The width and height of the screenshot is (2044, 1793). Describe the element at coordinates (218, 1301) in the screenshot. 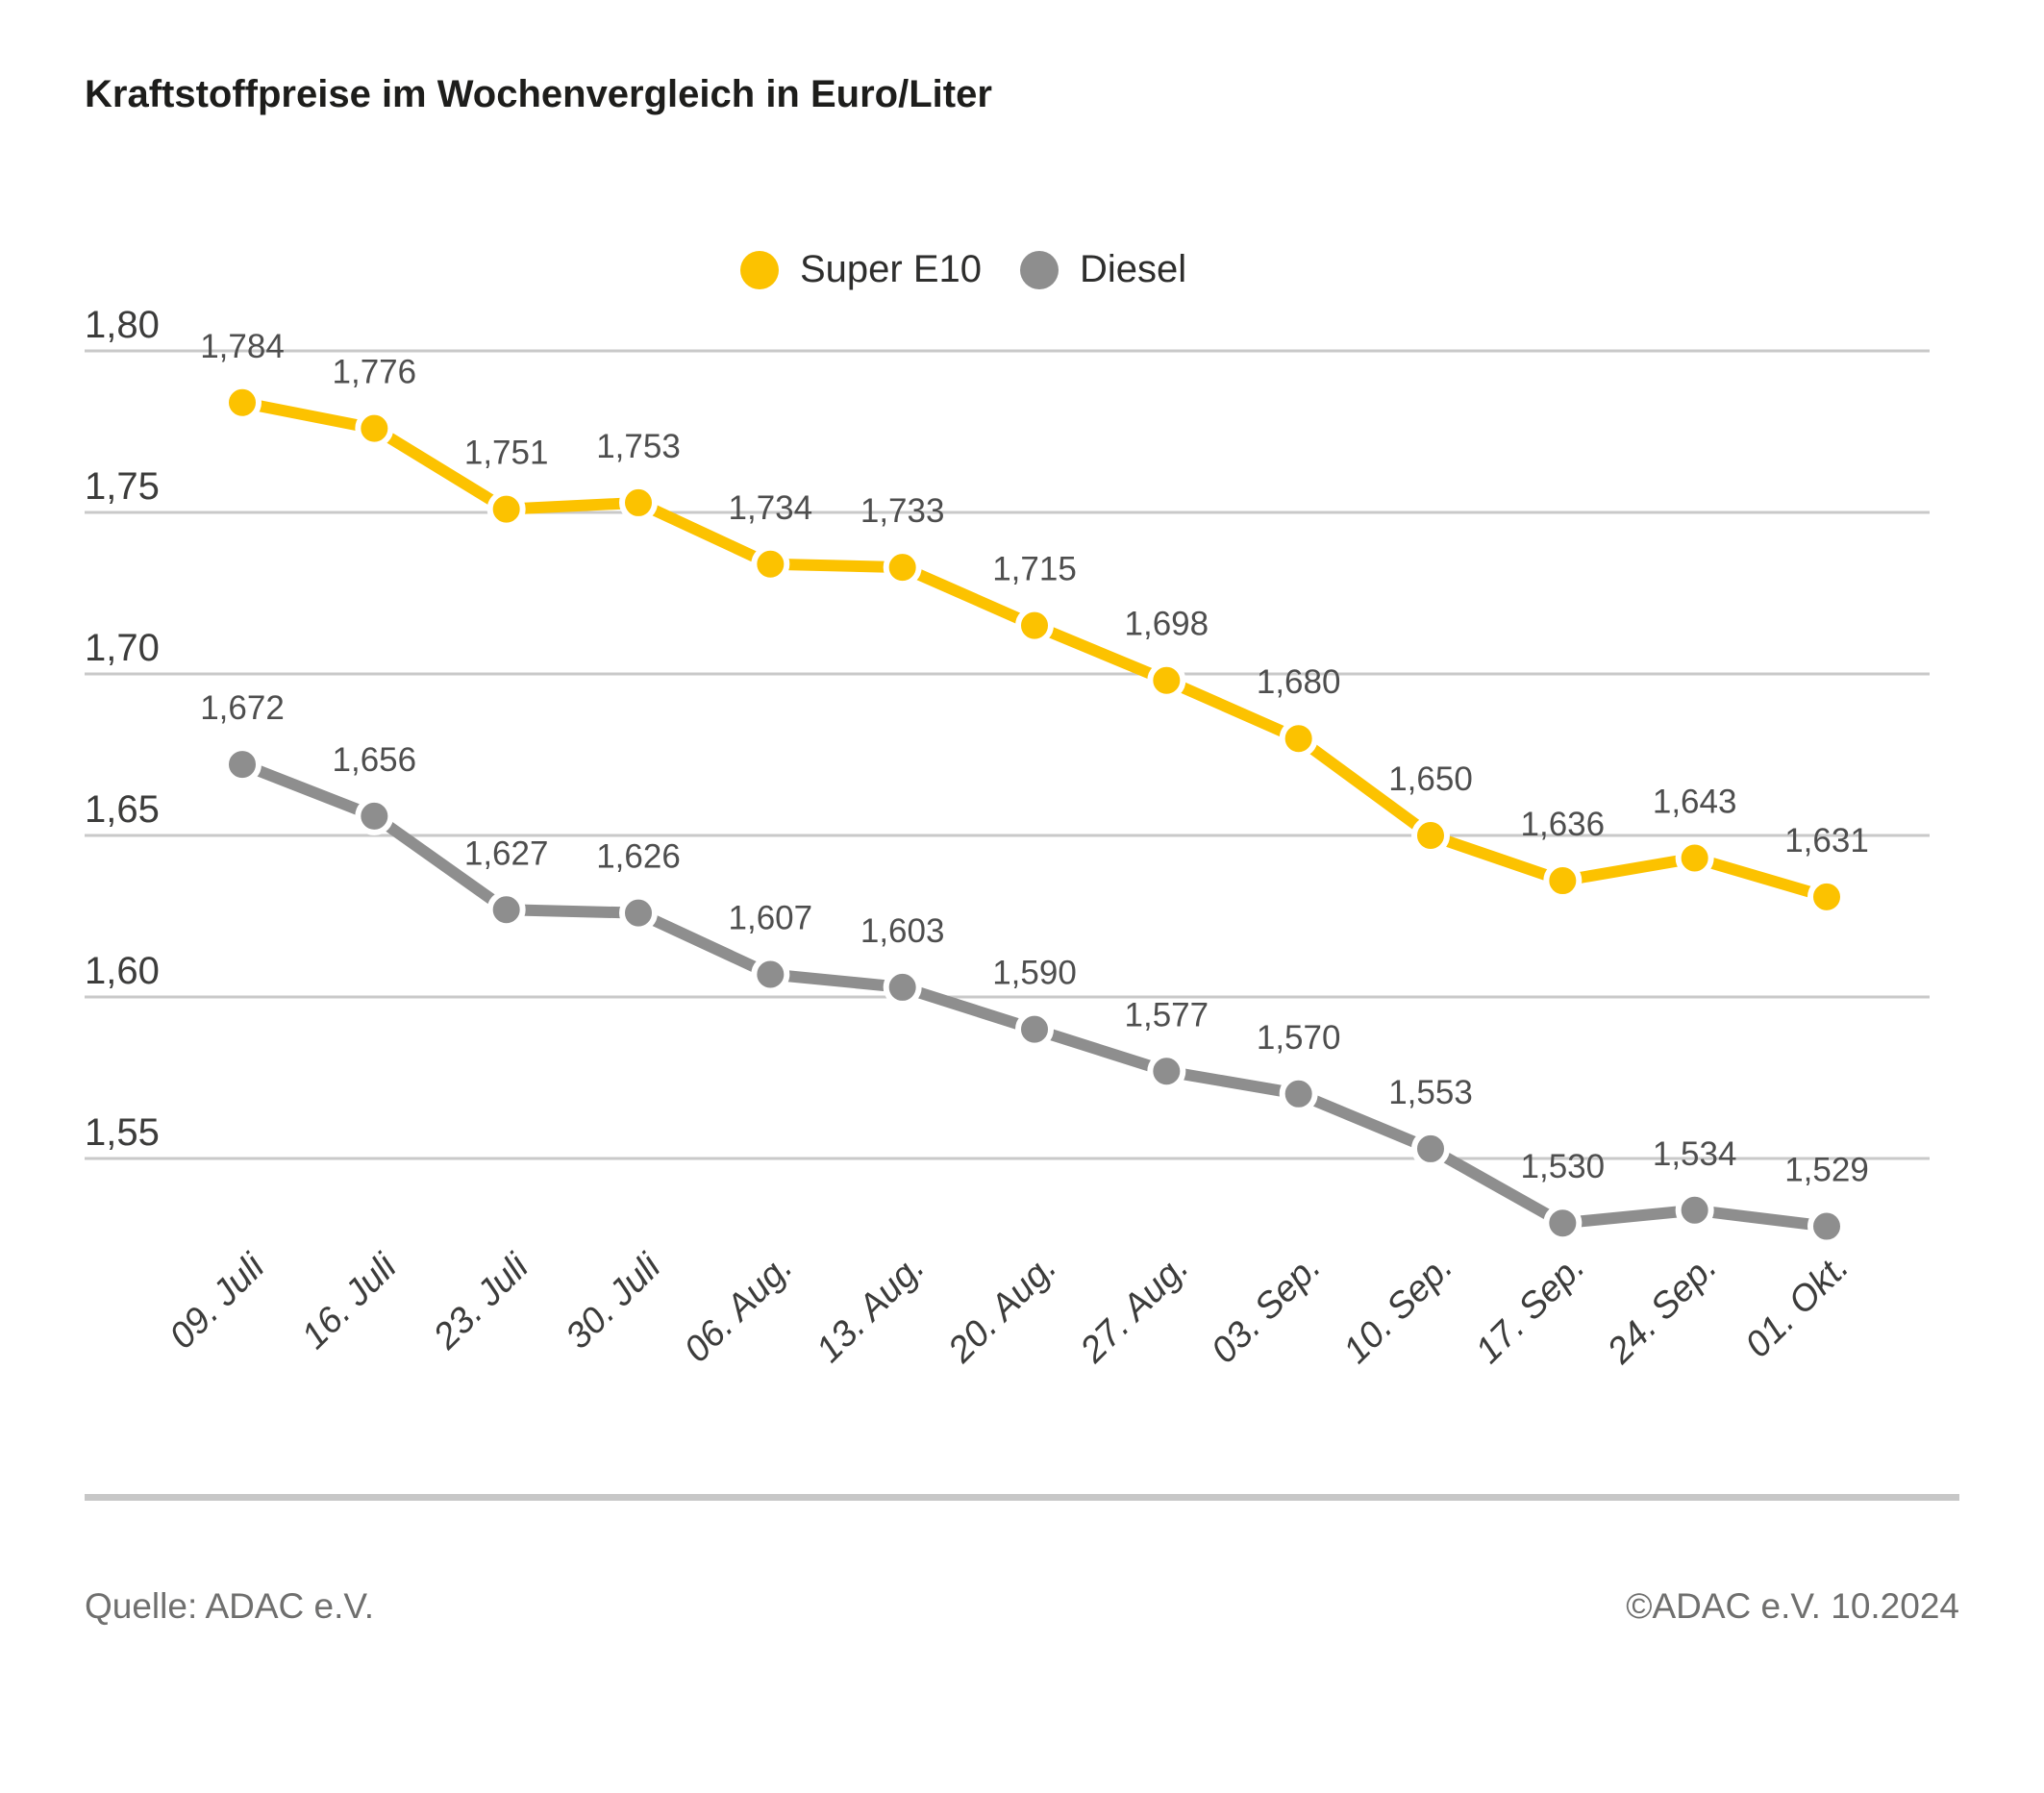

I see `x-axis-label: 09. Juli` at that location.